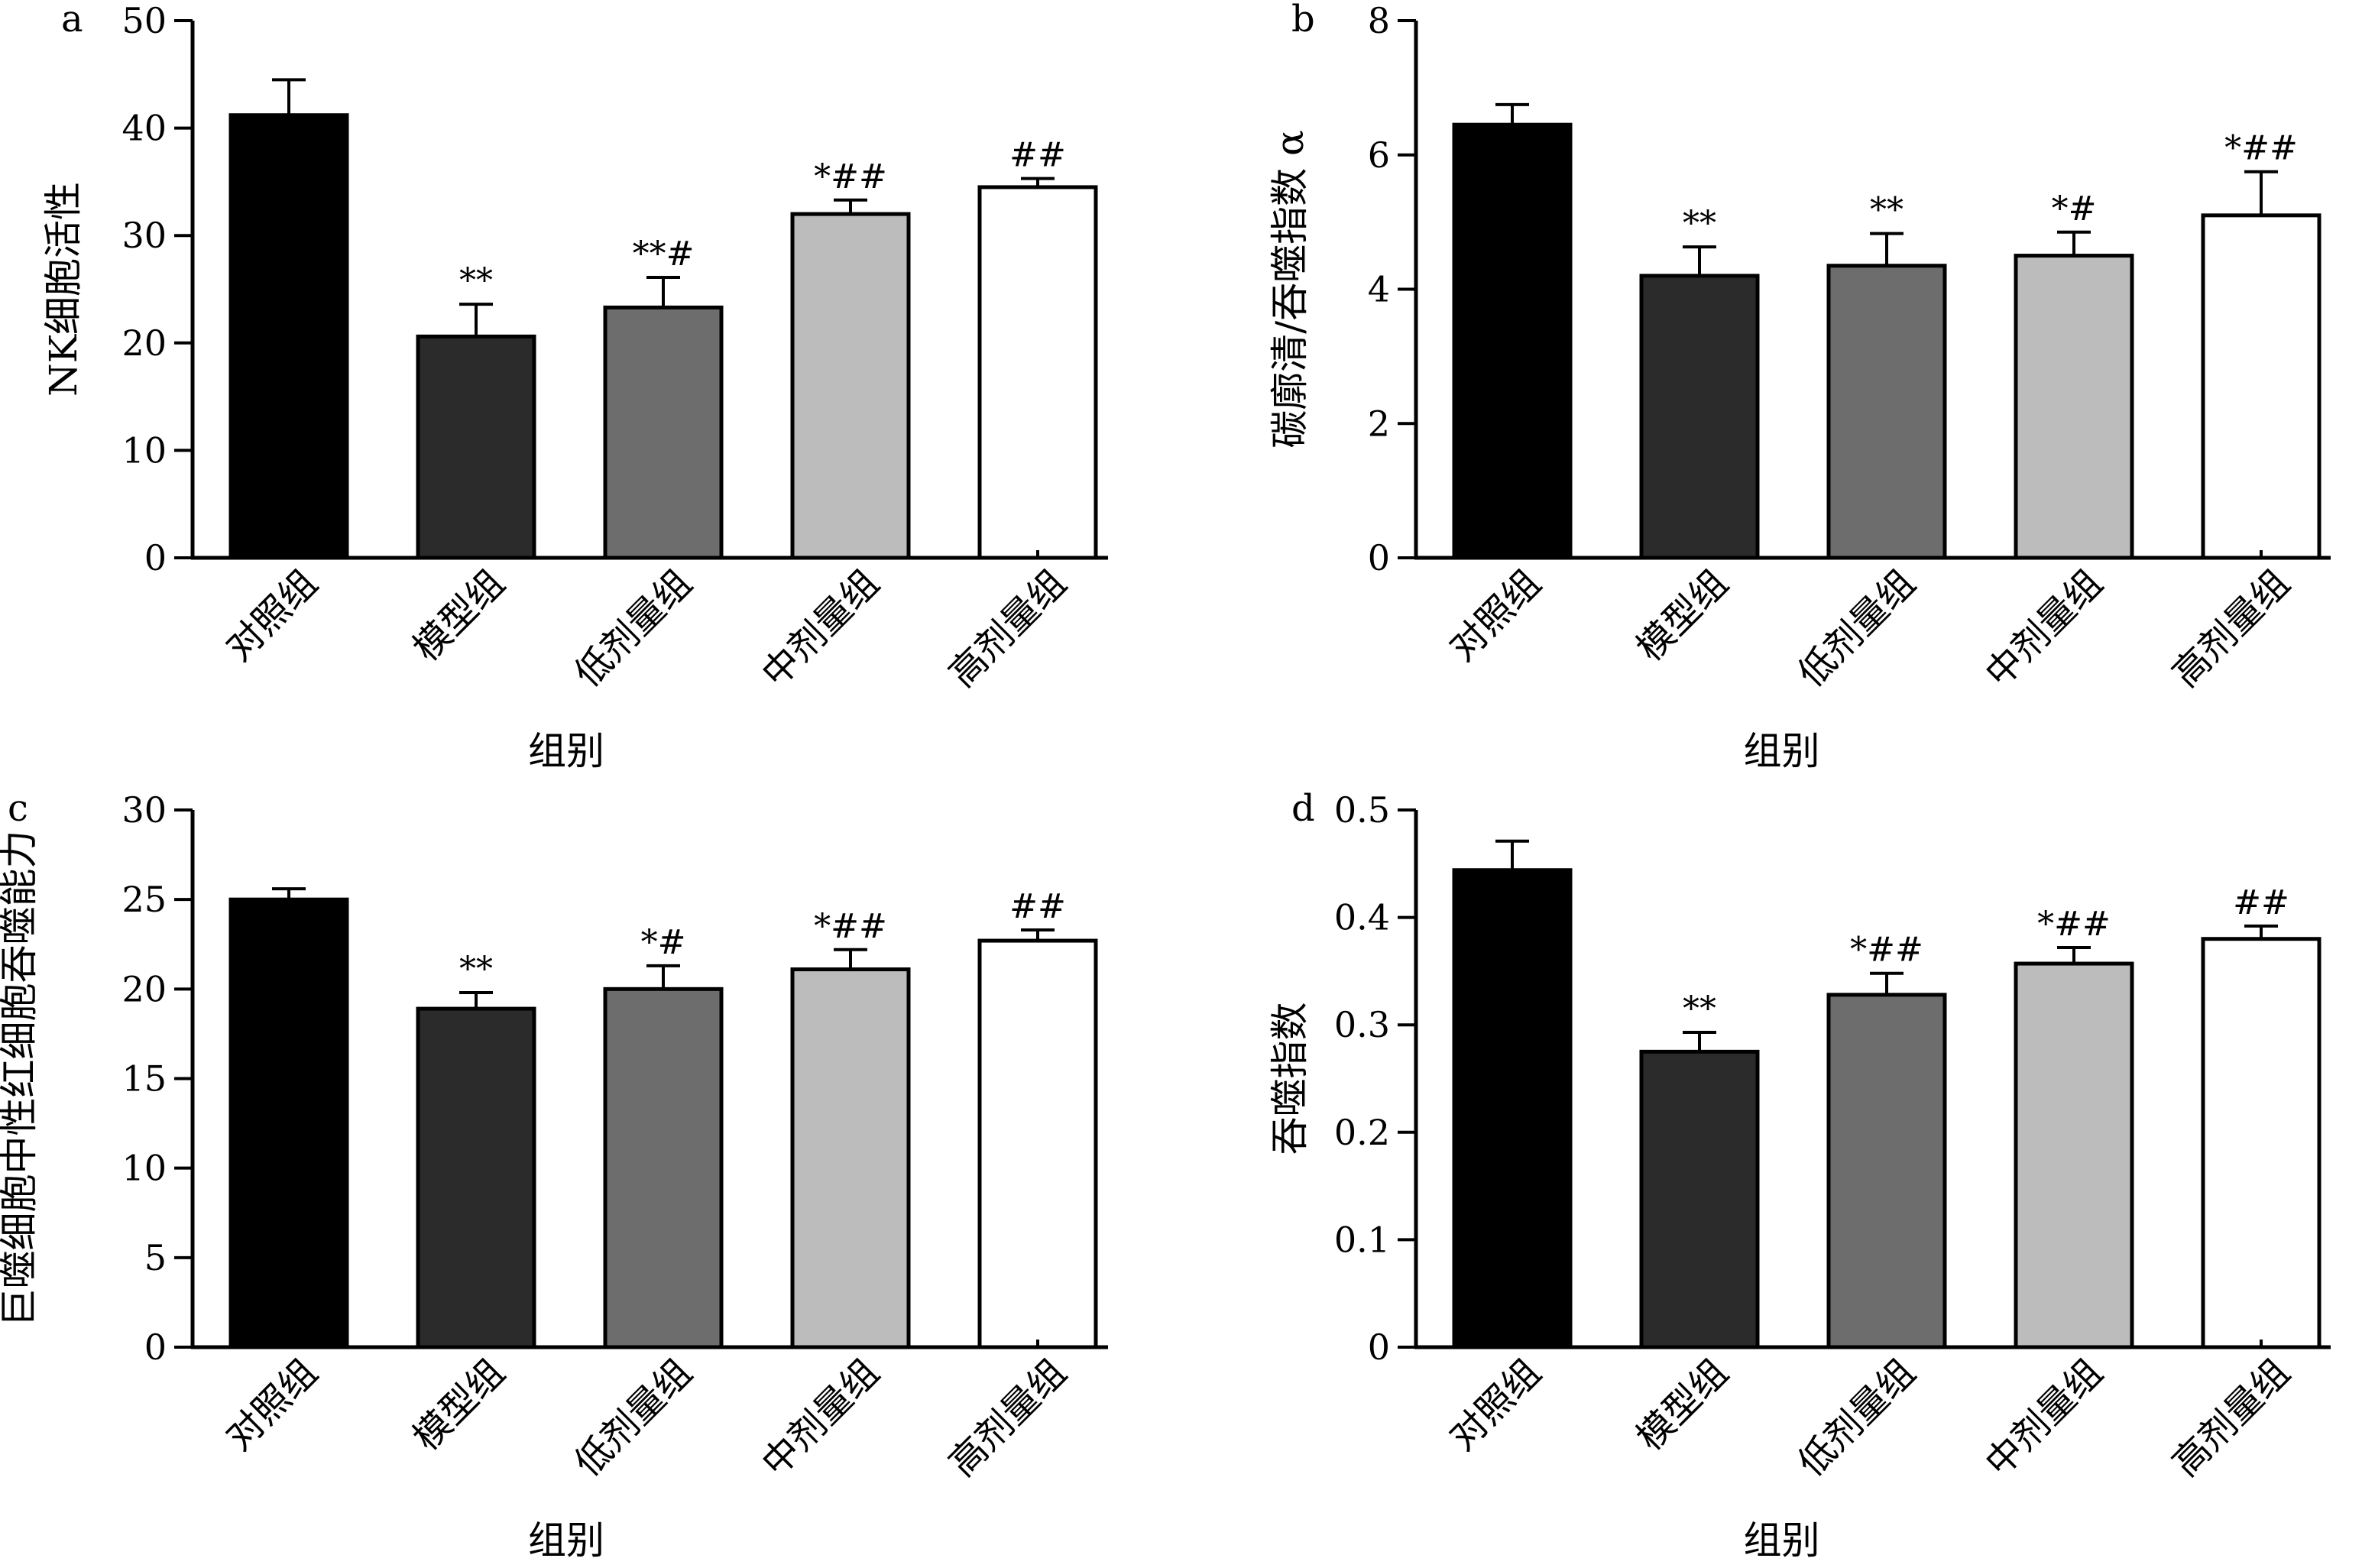 This screenshot has height=1568, width=2362. I want to click on panel-letter: c, so click(18, 808).